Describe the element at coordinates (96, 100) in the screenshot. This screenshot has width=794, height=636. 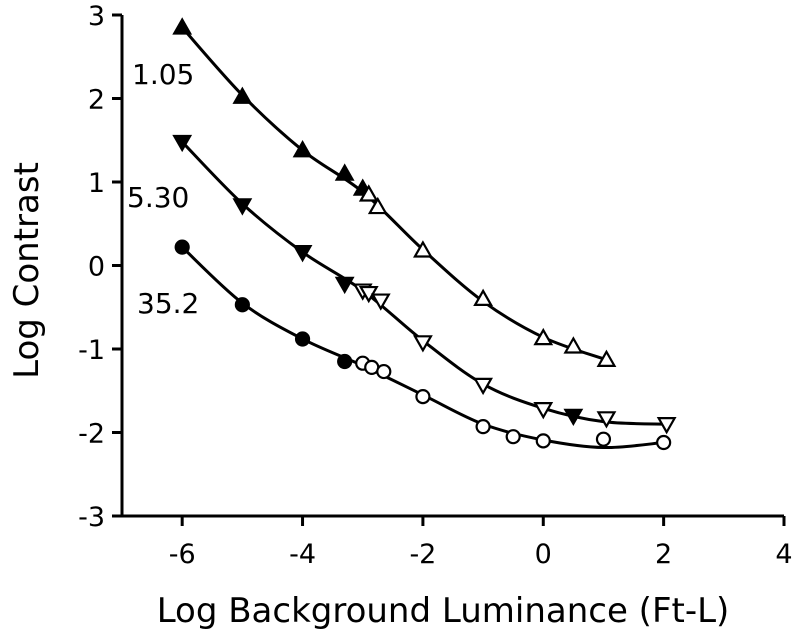
I see `y-tick-label: 2` at that location.